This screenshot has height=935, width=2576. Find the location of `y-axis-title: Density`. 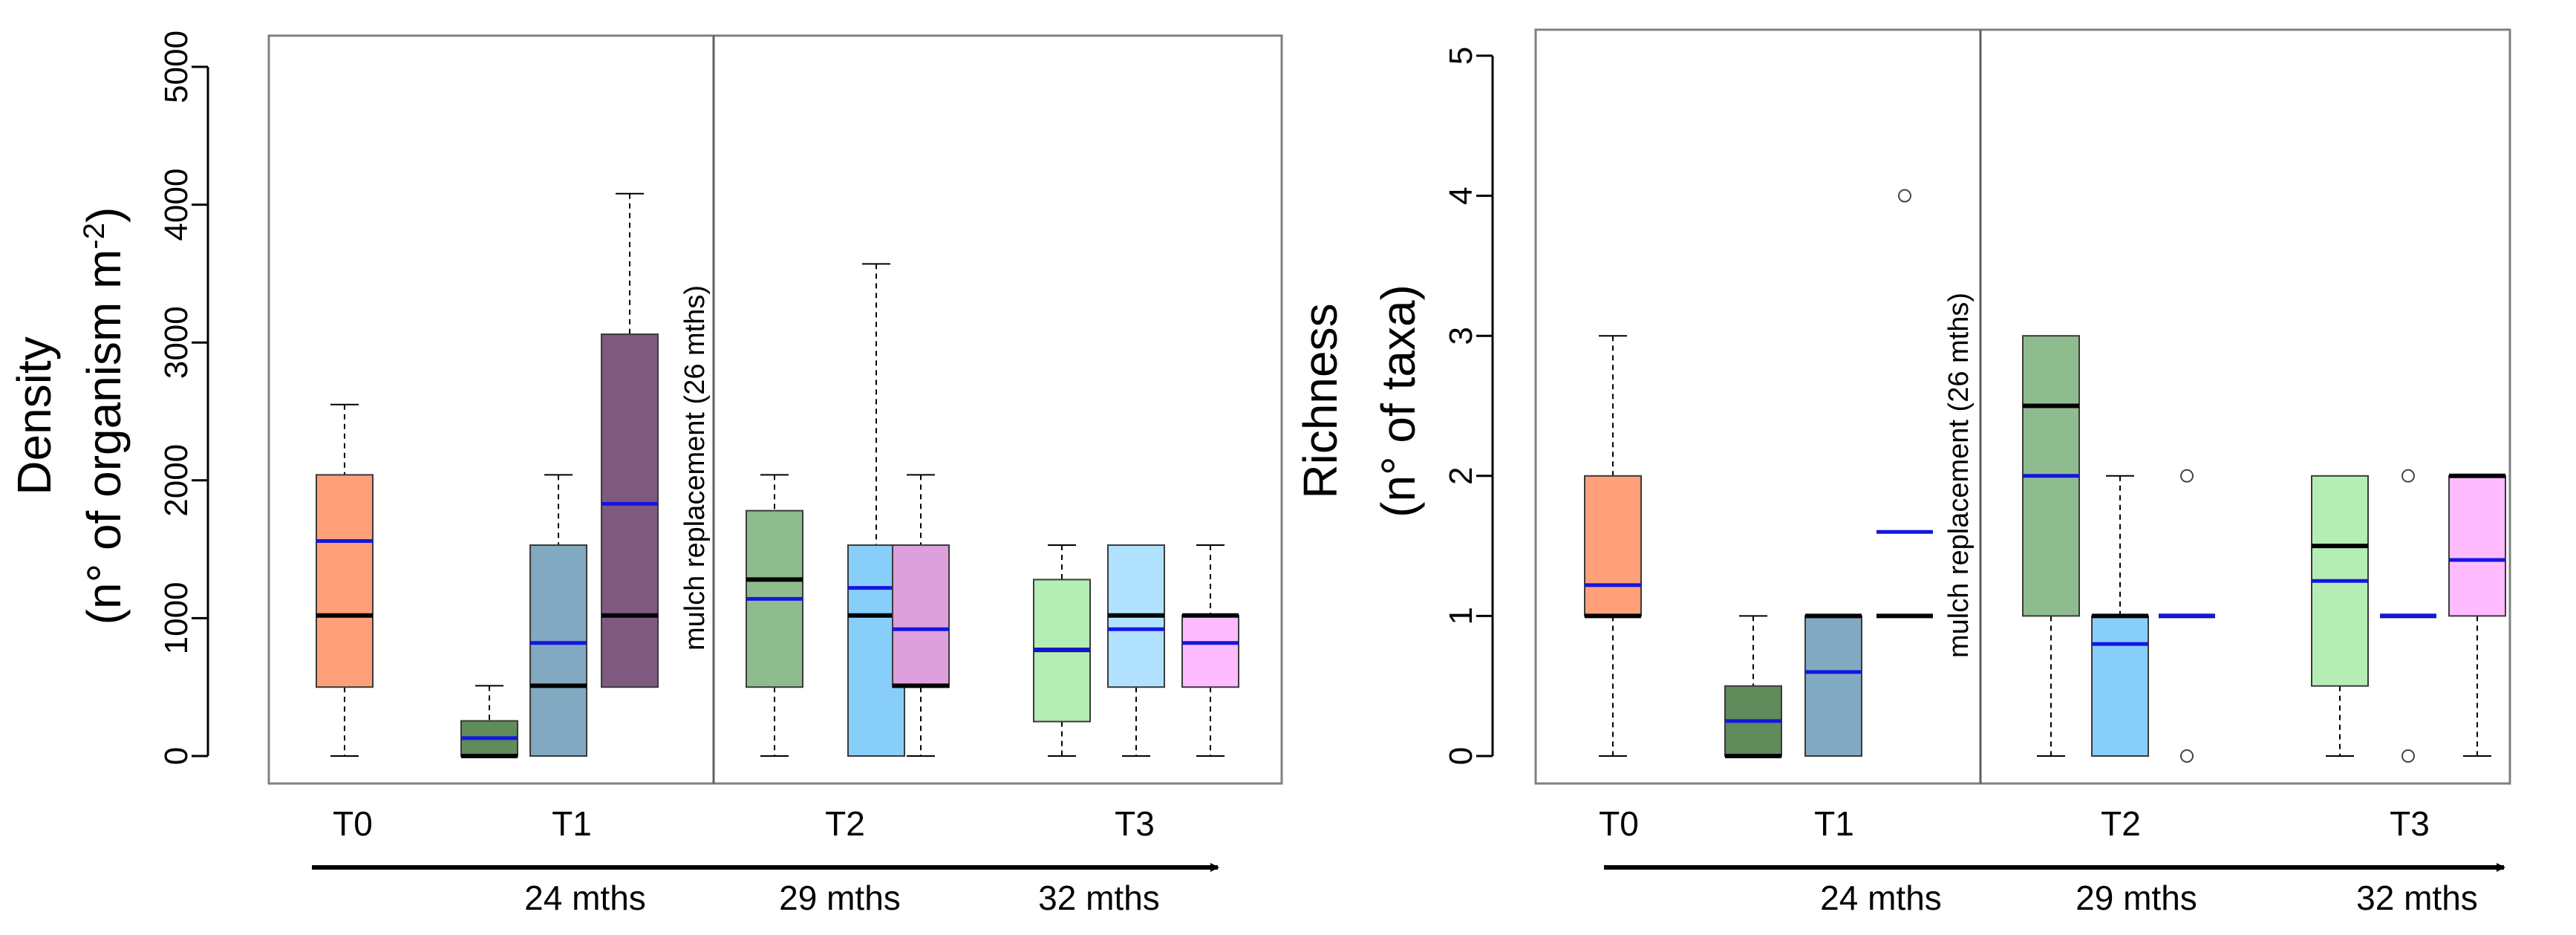

y-axis-title: Density is located at coordinates (34, 415).